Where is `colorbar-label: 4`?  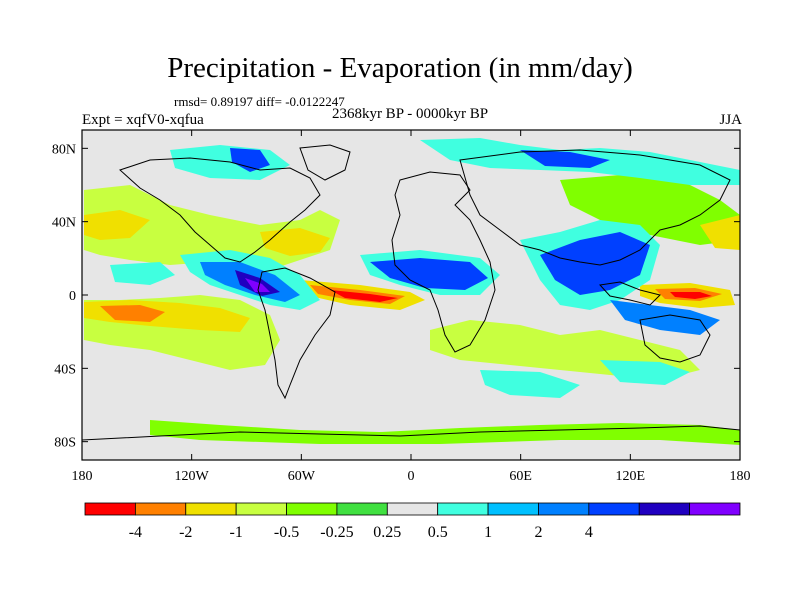 colorbar-label: 4 is located at coordinates (589, 532).